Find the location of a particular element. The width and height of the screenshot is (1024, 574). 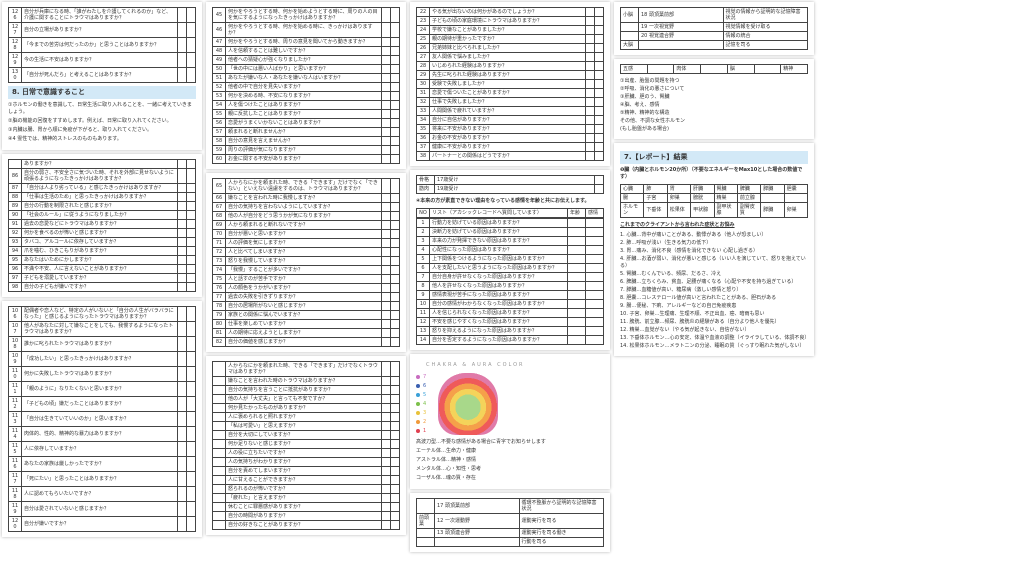

table-row: 1 行動力を妨げている原因はありますか？ is located at coordinates (510, 223).